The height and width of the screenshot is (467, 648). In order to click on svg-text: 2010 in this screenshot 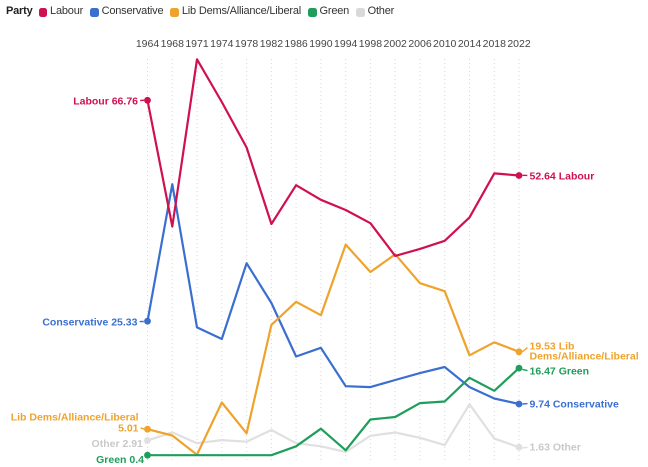, I will do `click(445, 44)`.